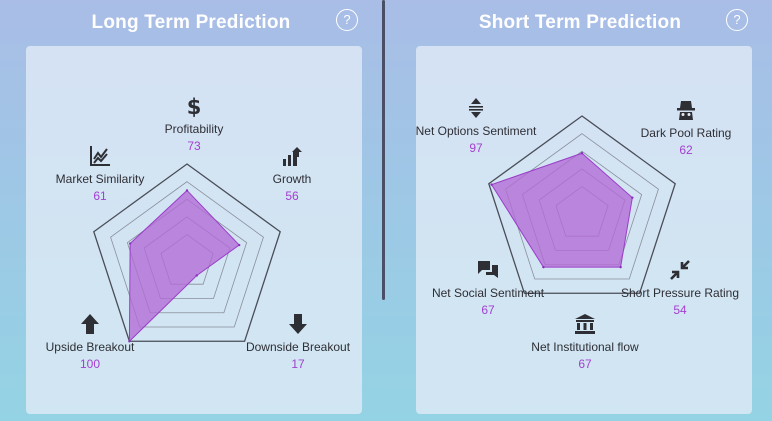  Describe the element at coordinates (298, 324) in the screenshot. I see `arrow-down-icon` at that location.